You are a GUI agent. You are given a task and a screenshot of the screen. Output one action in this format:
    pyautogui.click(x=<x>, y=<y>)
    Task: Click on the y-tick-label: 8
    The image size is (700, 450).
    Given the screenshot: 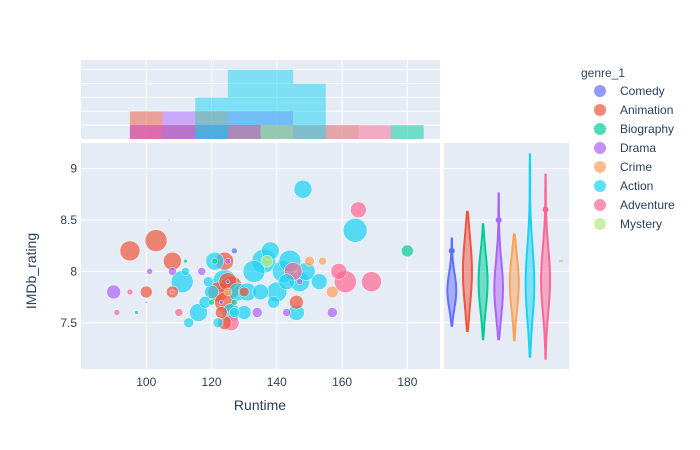 What is the action you would take?
    pyautogui.click(x=73, y=271)
    